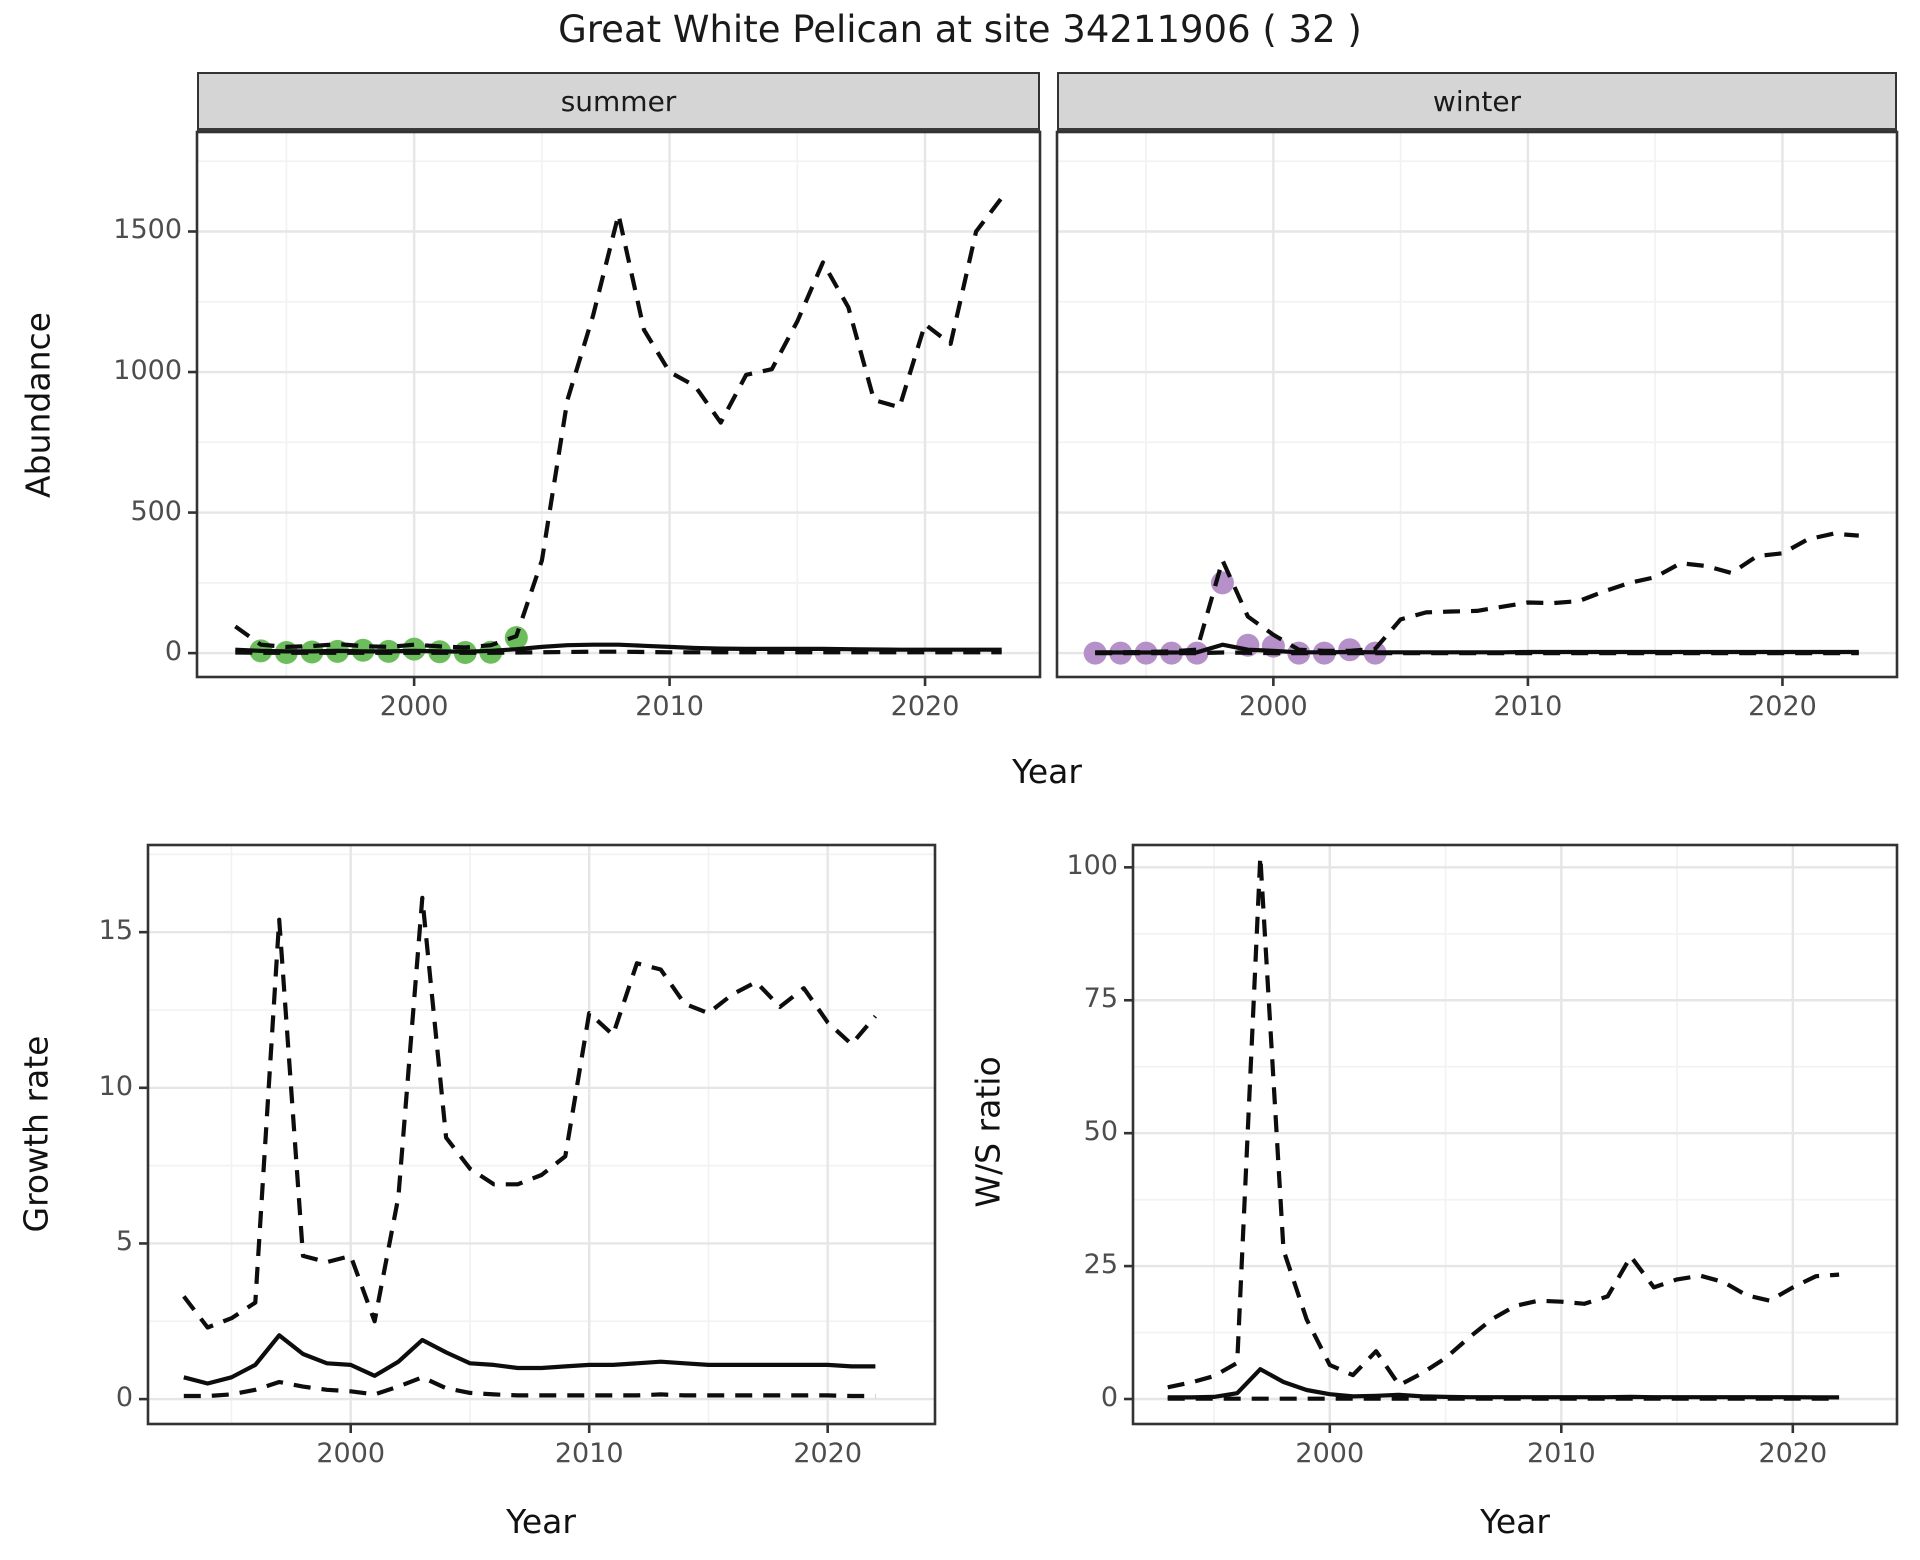  Describe the element at coordinates (124, 1242) in the screenshot. I see `y-tick-label: 5` at that location.